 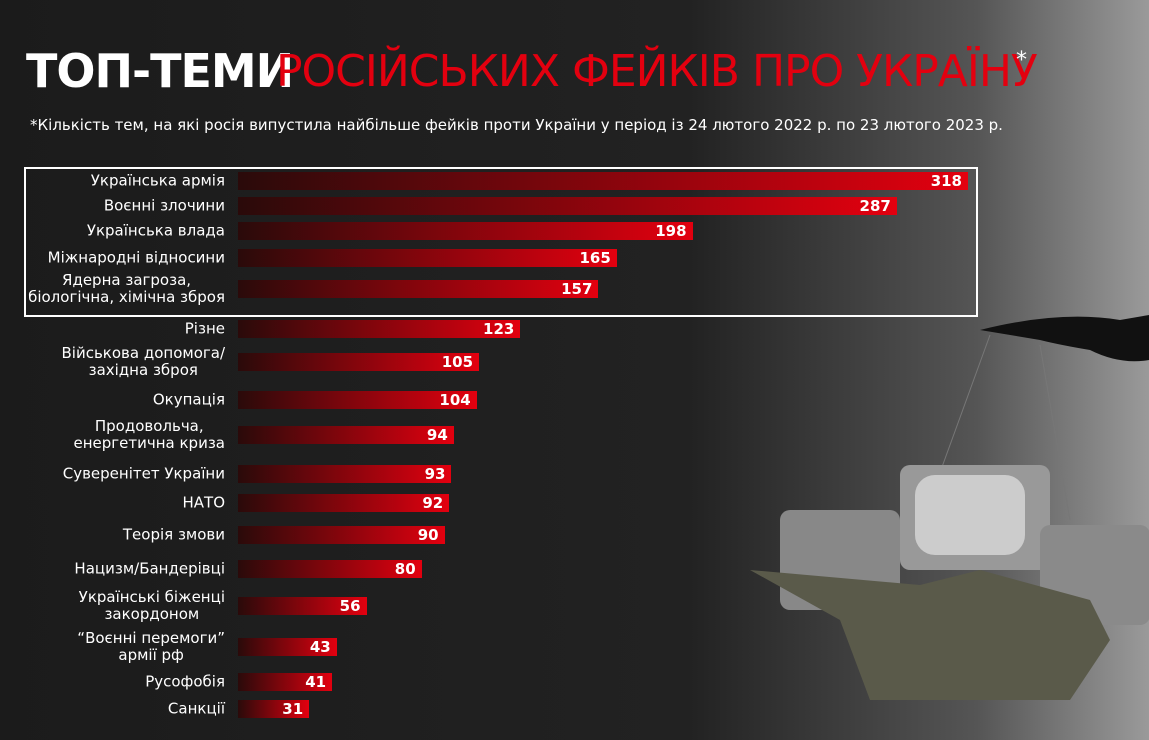 I want to click on category-label: Міжнародні відносини, so click(x=136, y=257).